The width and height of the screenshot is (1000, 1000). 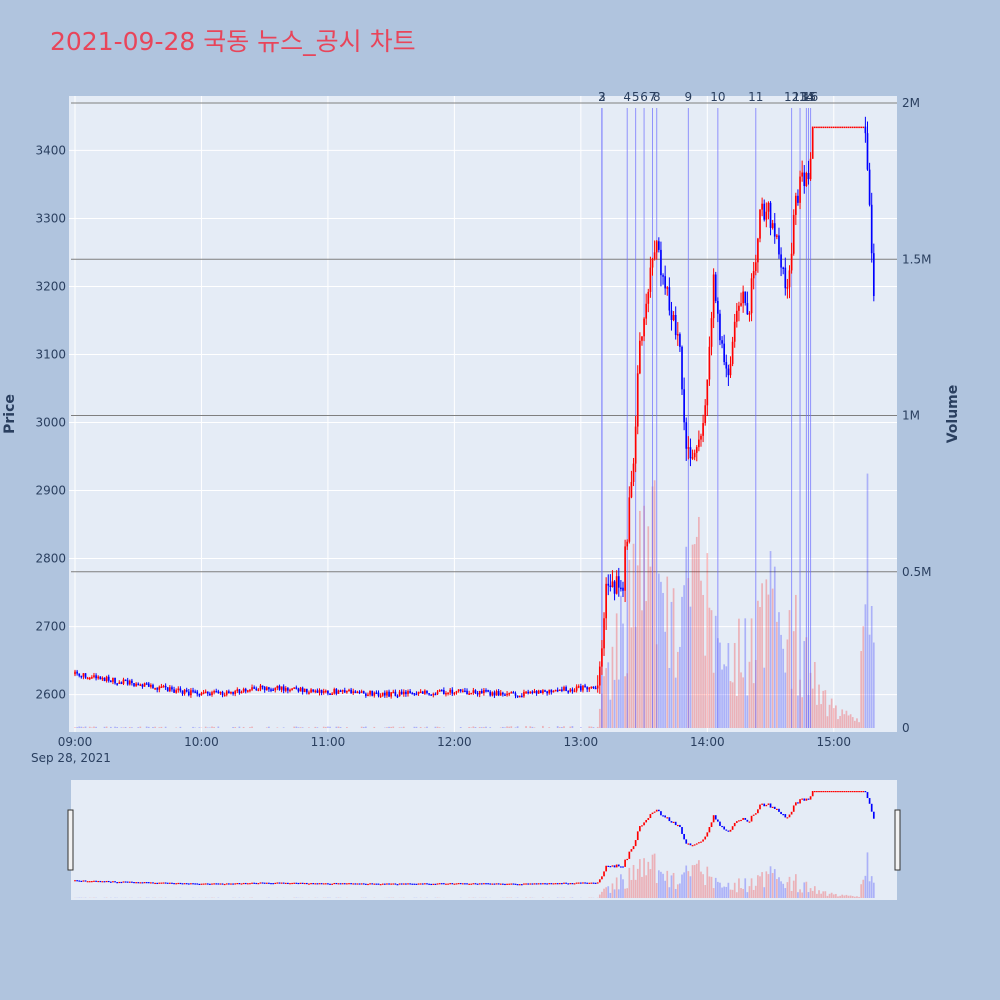 What do you see at coordinates (50, 627) in the screenshot?
I see `price-tick-label: 2700` at bounding box center [50, 627].